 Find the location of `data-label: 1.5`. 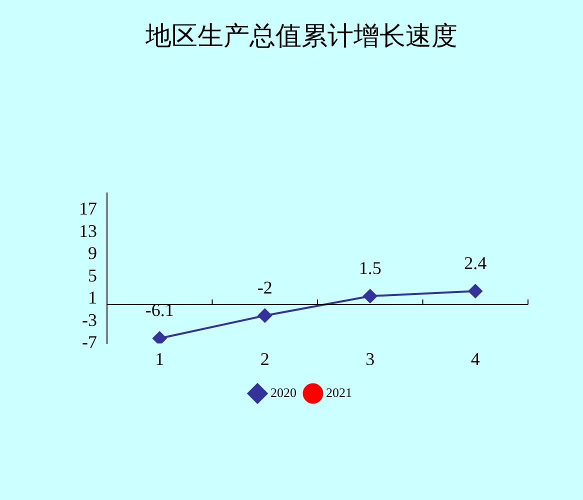

data-label: 1.5 is located at coordinates (370, 268).